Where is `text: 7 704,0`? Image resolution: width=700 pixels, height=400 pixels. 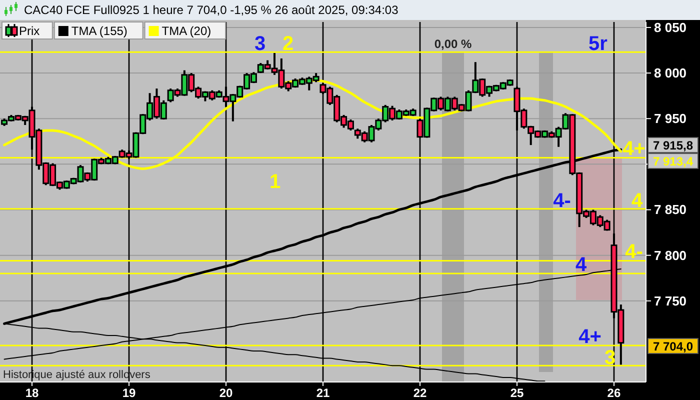 text: 7 704,0 is located at coordinates (673, 347).